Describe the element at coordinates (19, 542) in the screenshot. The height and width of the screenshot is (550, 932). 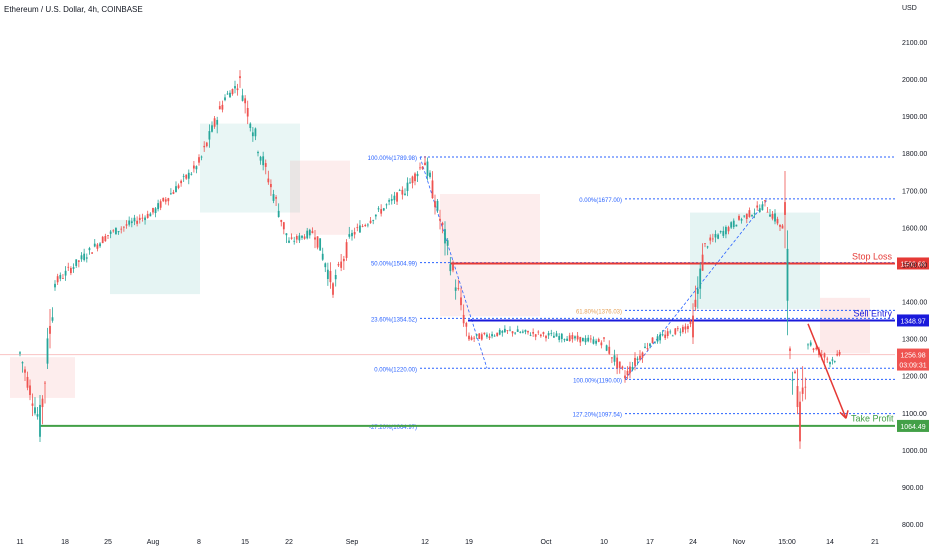
I see `x-tick-label: 11` at that location.